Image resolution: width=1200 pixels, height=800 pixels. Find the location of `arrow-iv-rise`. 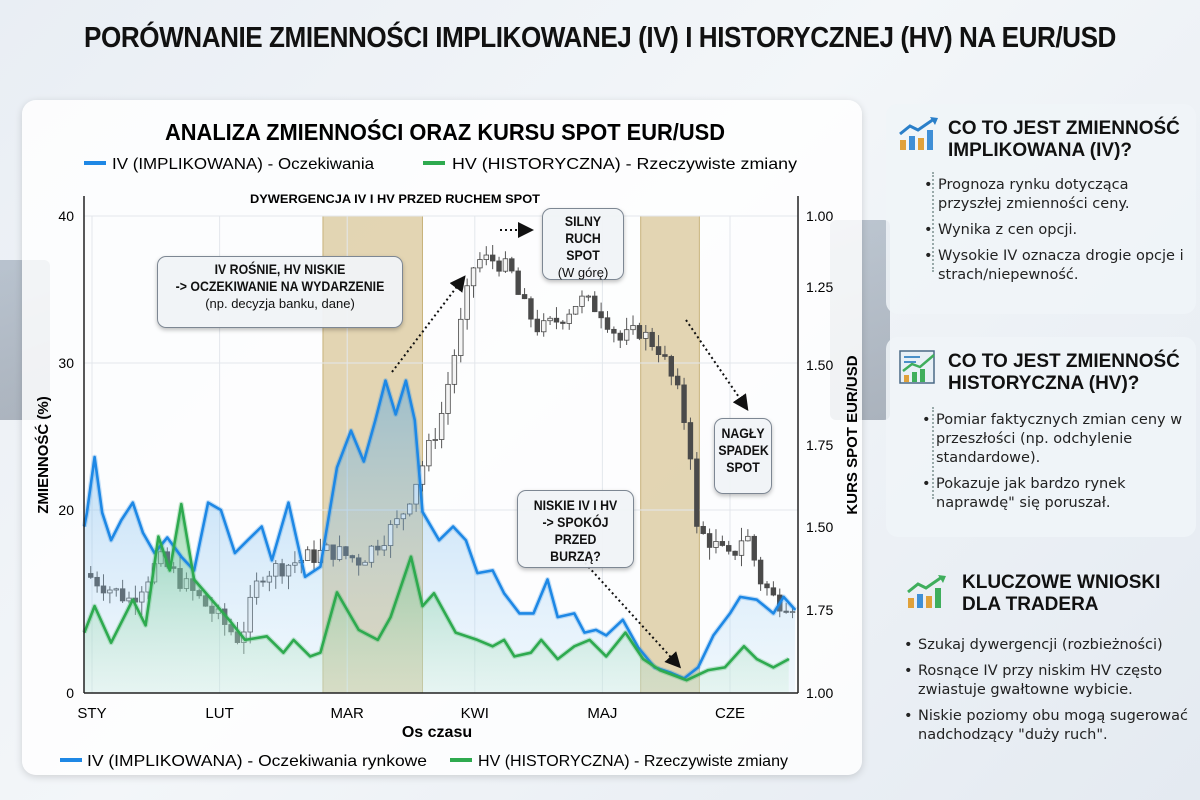

arrow-iv-rise is located at coordinates (428, 324).